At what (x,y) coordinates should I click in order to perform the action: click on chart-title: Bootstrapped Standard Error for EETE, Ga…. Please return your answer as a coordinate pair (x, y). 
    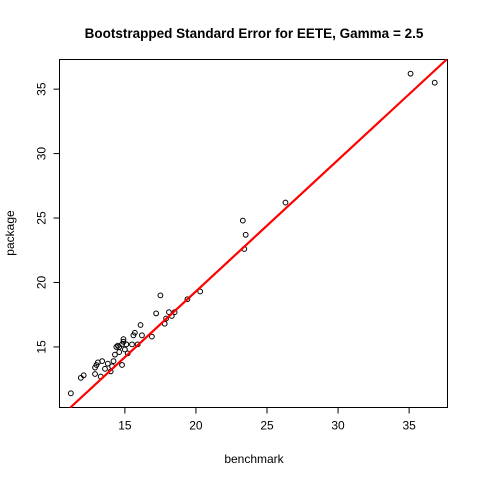
    Looking at the image, I should click on (254, 33).